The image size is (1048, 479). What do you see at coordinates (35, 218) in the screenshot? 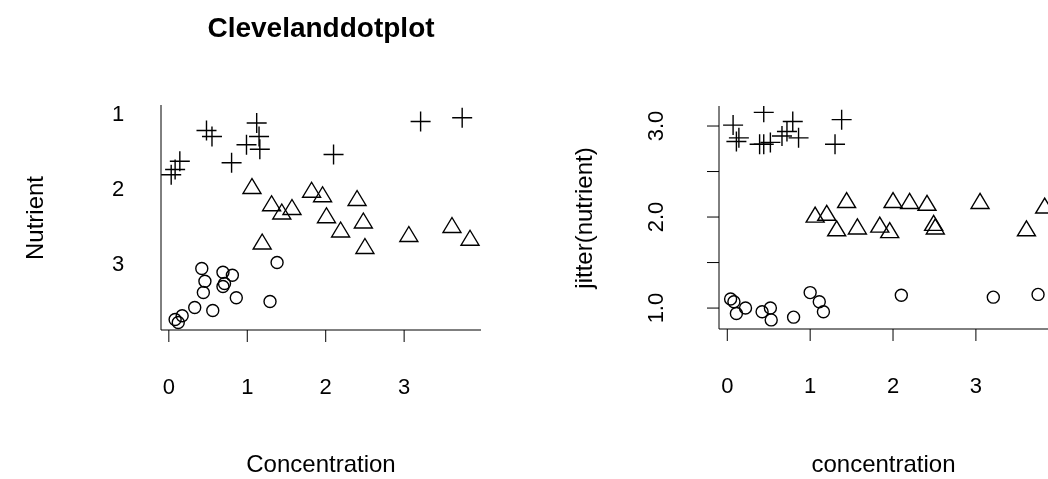
I see `y-axis-title: Nutrient` at bounding box center [35, 218].